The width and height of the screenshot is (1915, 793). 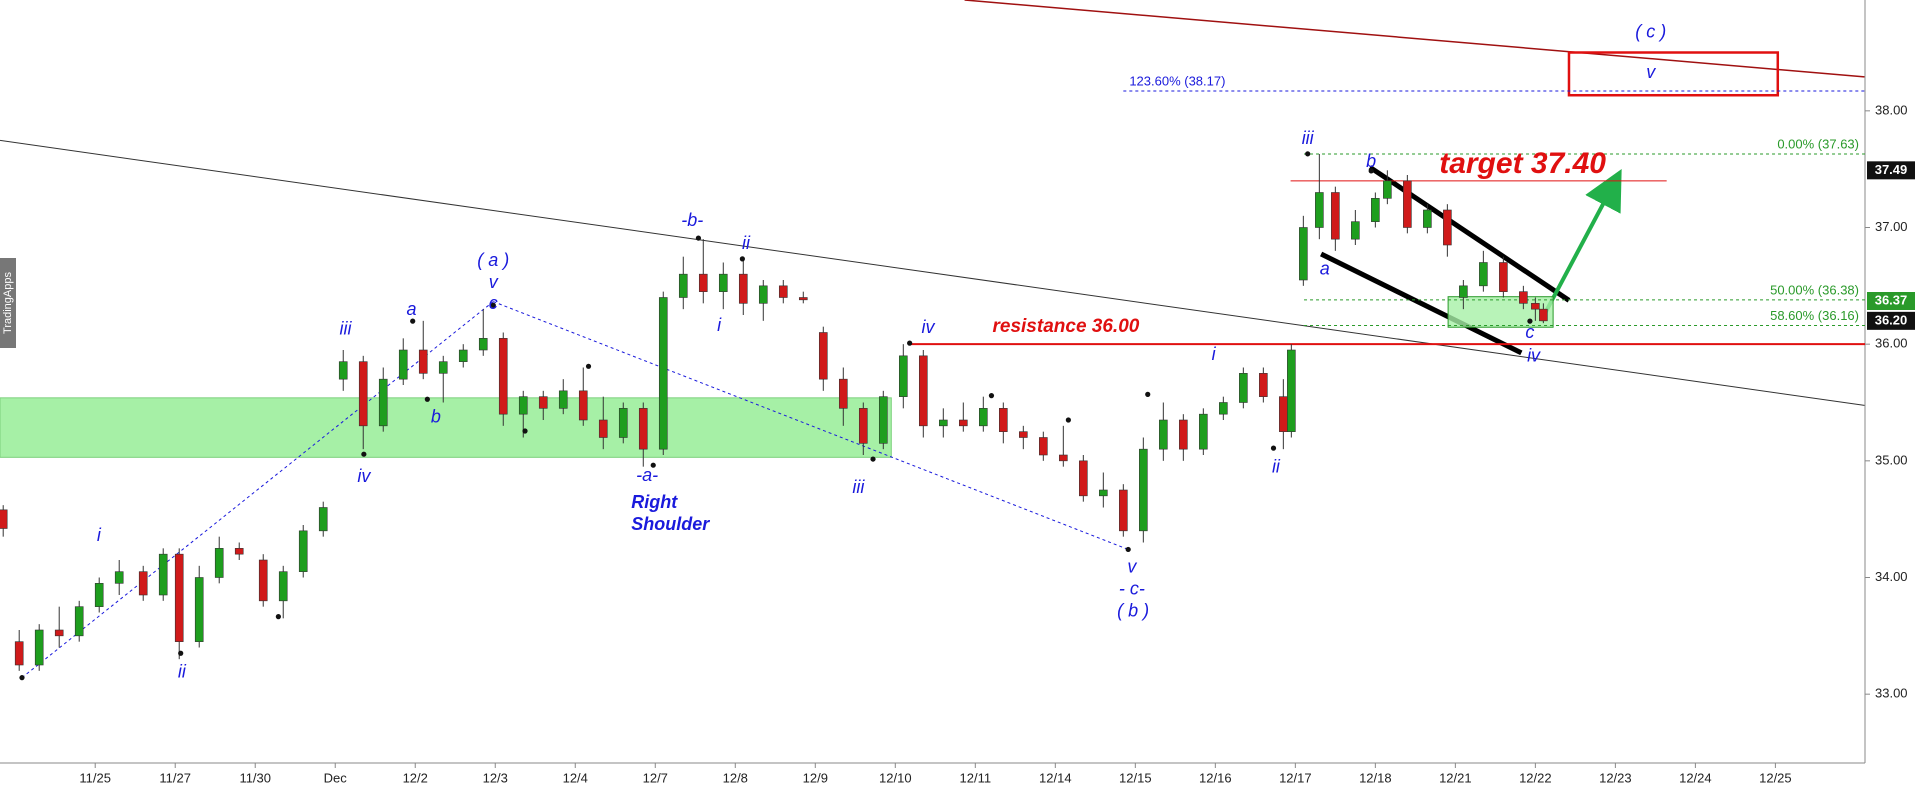 What do you see at coordinates (1066, 326) in the screenshot?
I see `resistance-label: resistance 36.00` at bounding box center [1066, 326].